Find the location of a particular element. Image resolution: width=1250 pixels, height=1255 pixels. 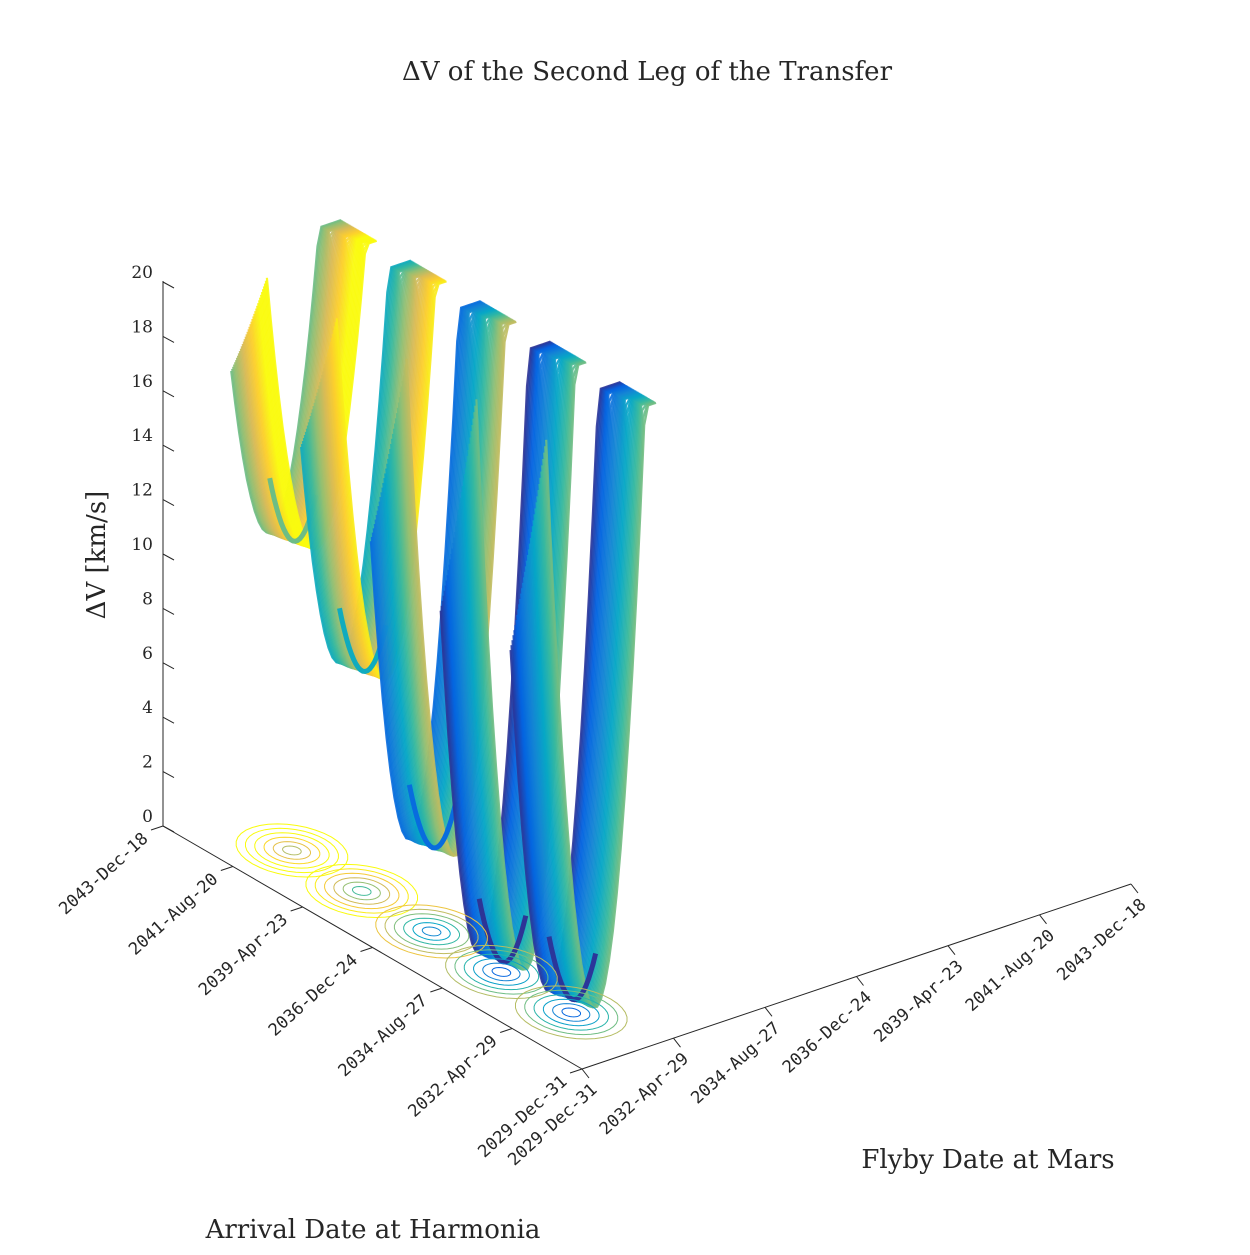

y-tick-label: 2039-Apr-23 is located at coordinates (243, 955).